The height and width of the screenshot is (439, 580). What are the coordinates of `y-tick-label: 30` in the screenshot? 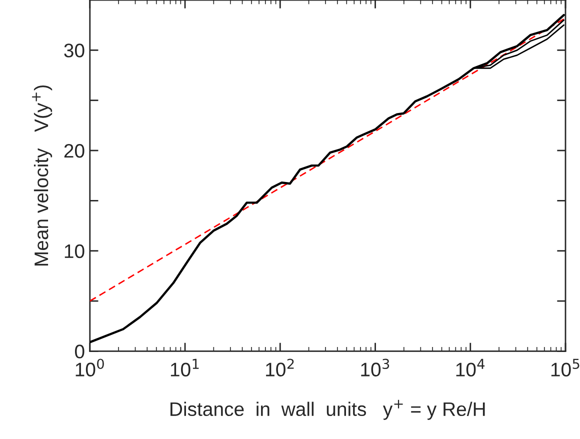 It's located at (74, 51).